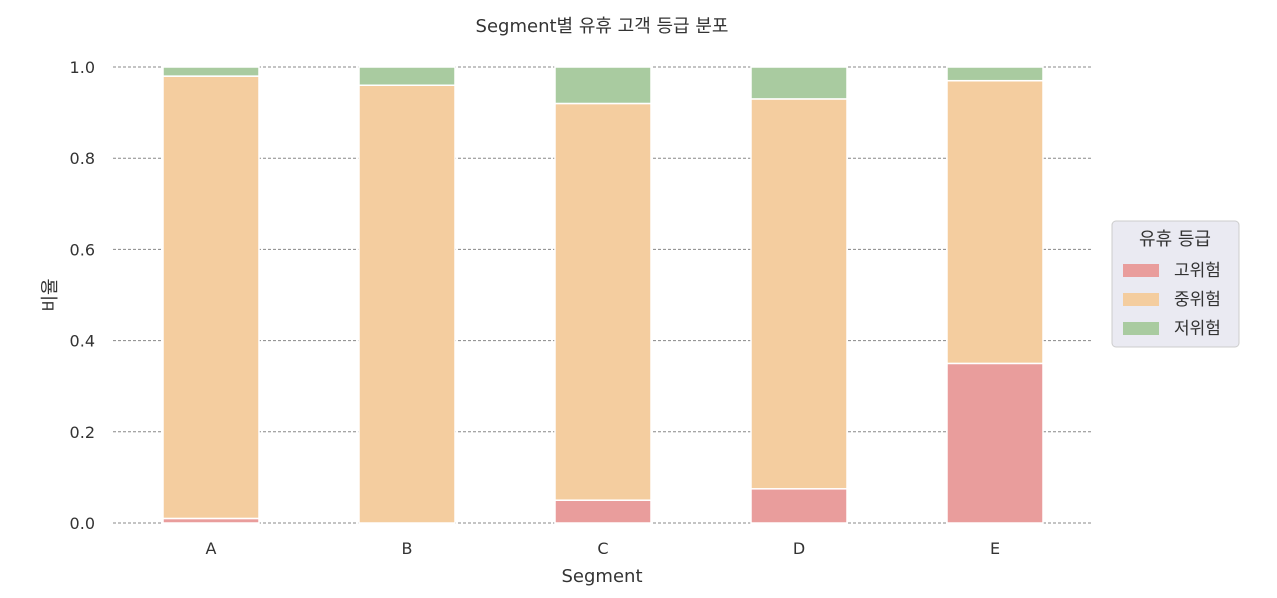 This screenshot has width=1277, height=598. Describe the element at coordinates (82, 249) in the screenshot. I see `y-tick-label: 0.6` at that location.